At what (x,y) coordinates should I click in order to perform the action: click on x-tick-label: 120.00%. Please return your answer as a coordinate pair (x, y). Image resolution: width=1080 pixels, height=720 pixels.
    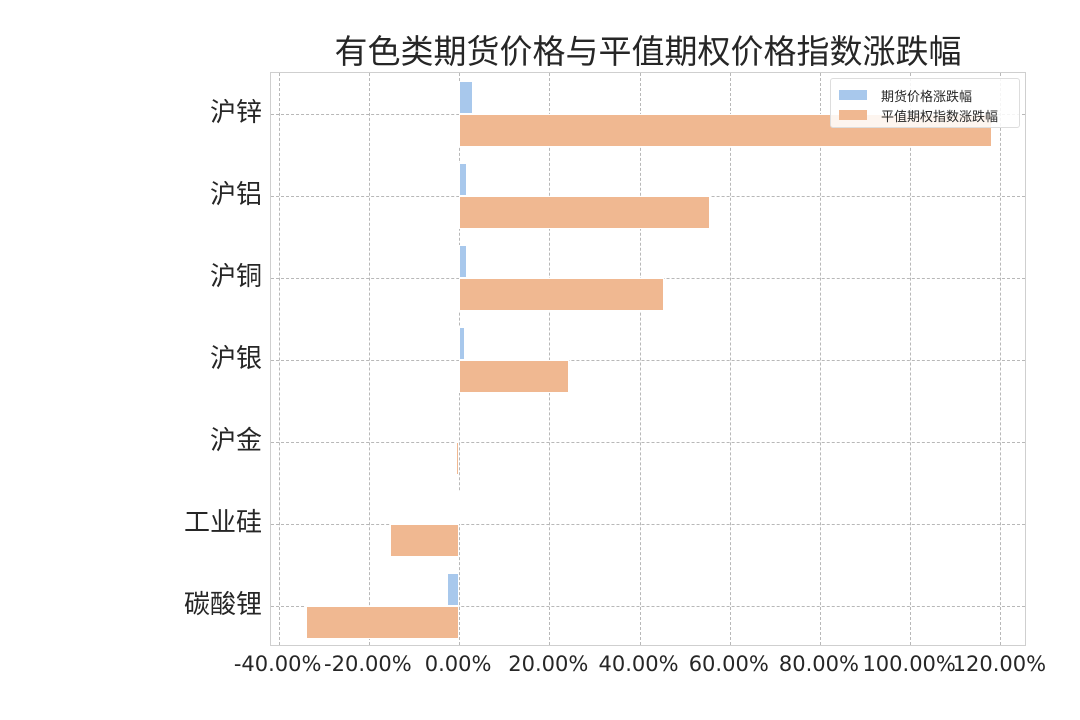
    Looking at the image, I should click on (999, 664).